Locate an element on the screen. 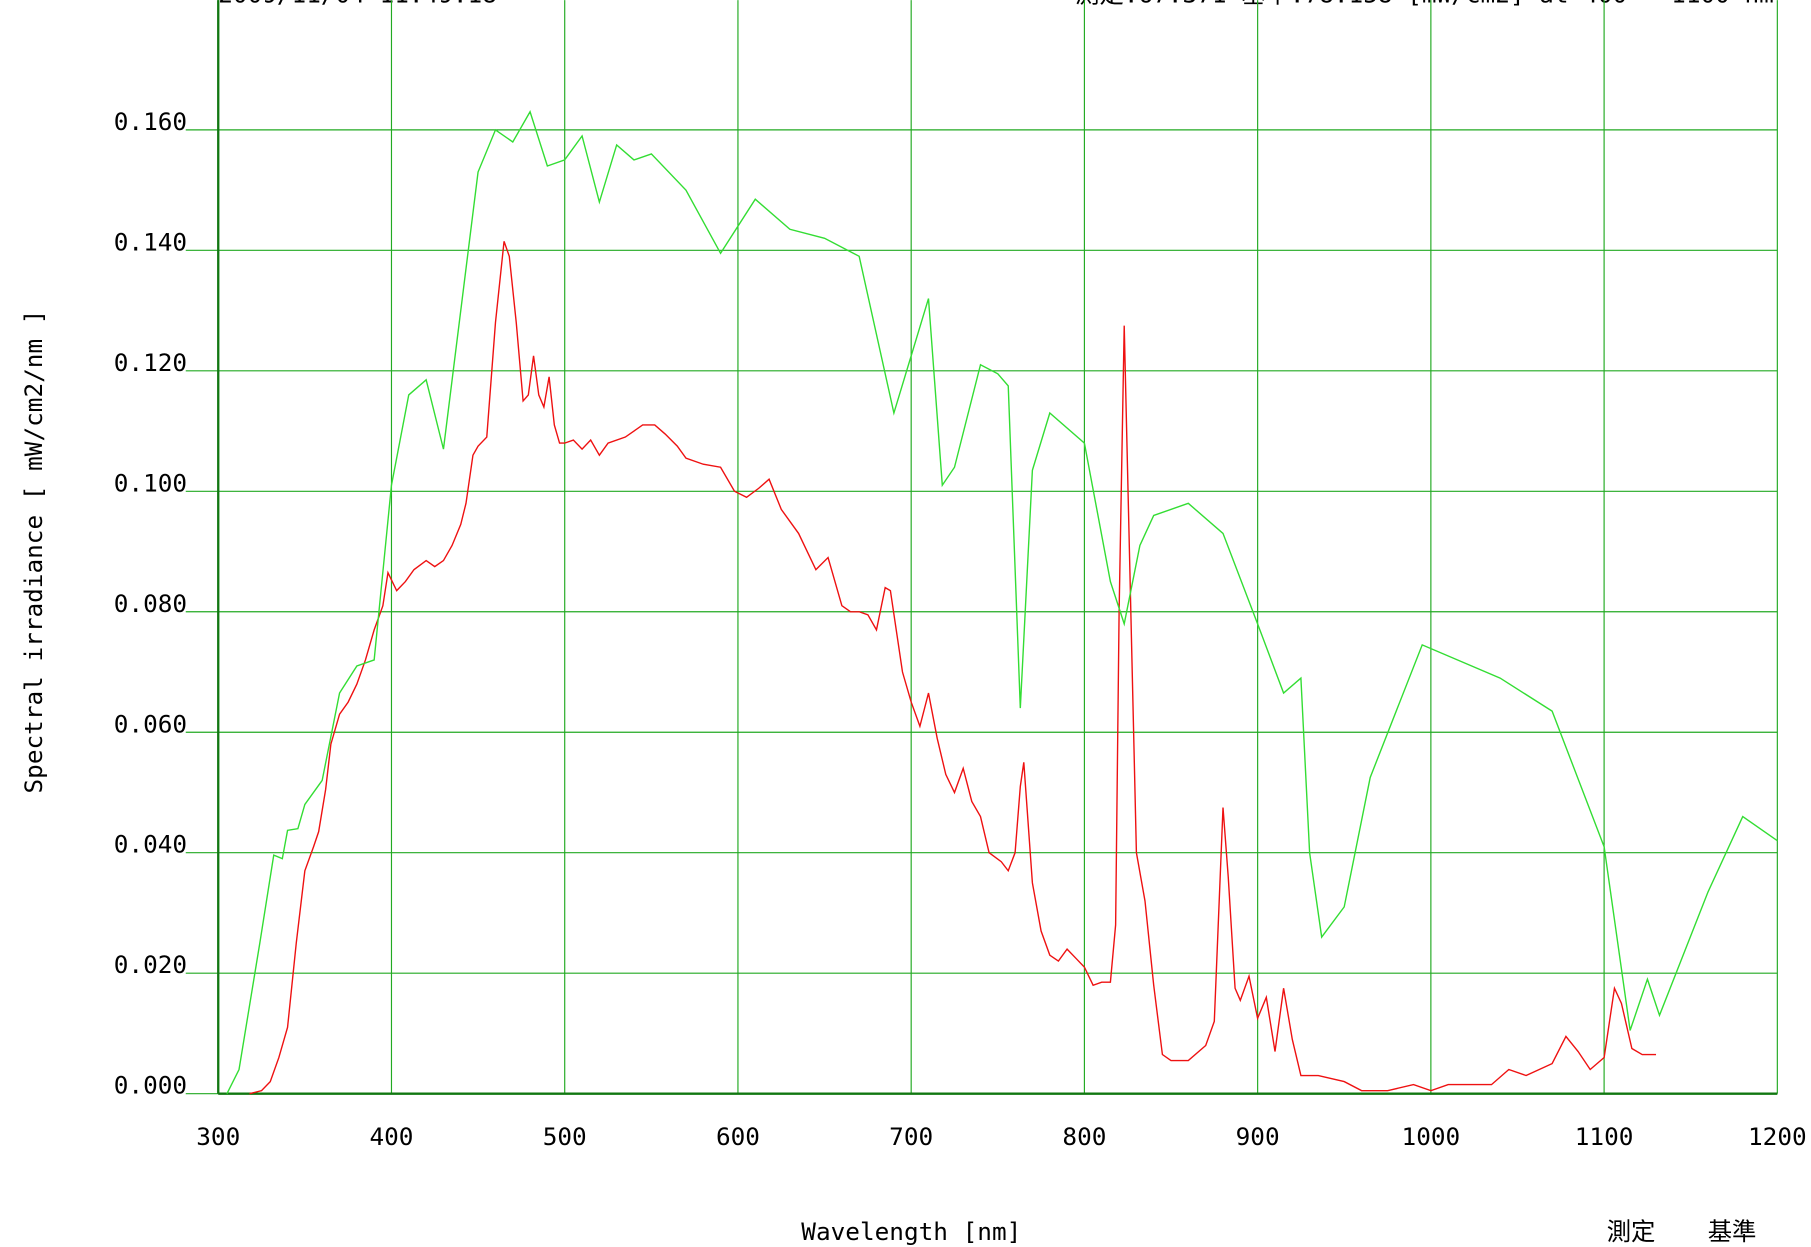 The width and height of the screenshot is (1811, 1247). y-tick-label: 0.060 is located at coordinates (150, 723).